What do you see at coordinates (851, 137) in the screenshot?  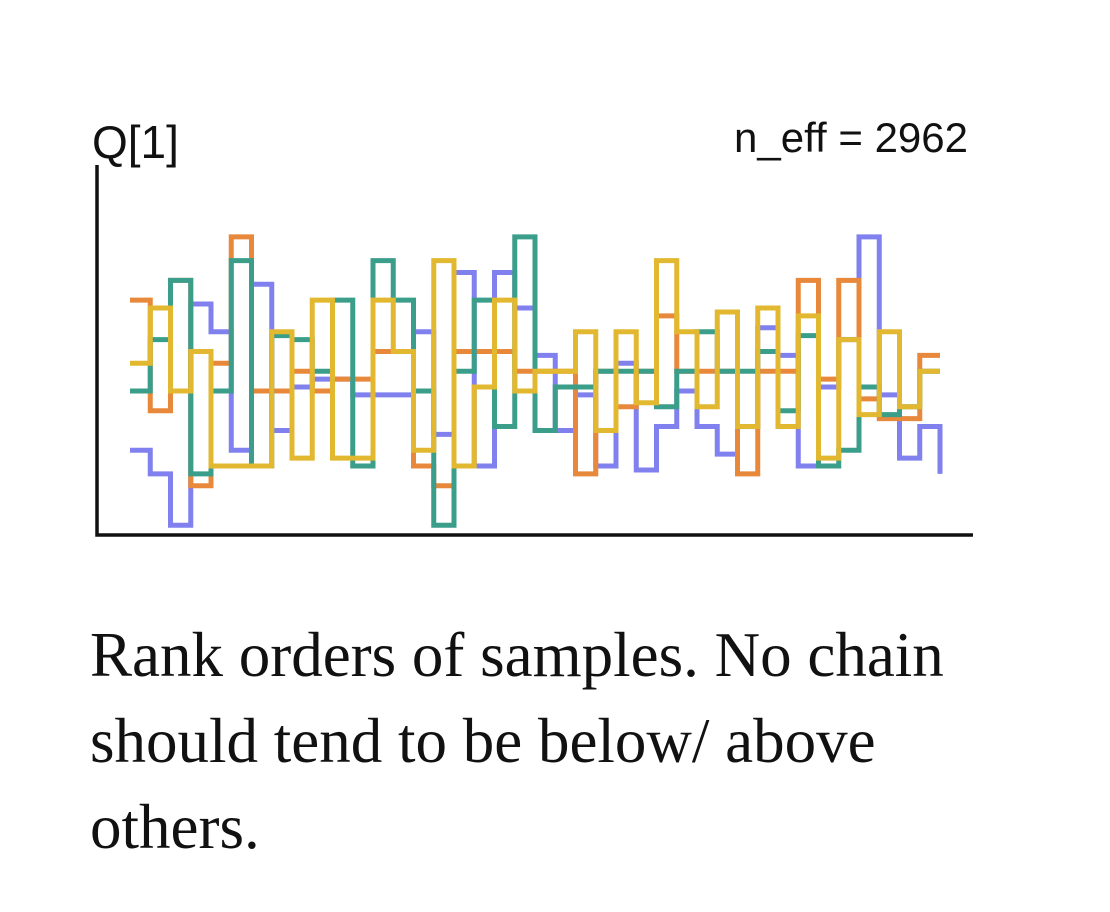 I see `n-eff-annotation: n_eff = 2962` at bounding box center [851, 137].